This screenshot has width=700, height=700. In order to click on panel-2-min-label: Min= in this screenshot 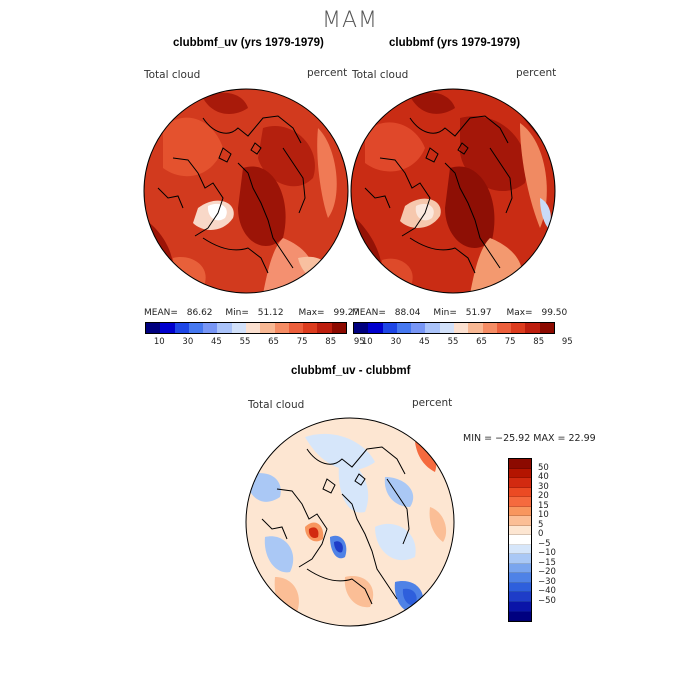, I will do `click(445, 313)`.